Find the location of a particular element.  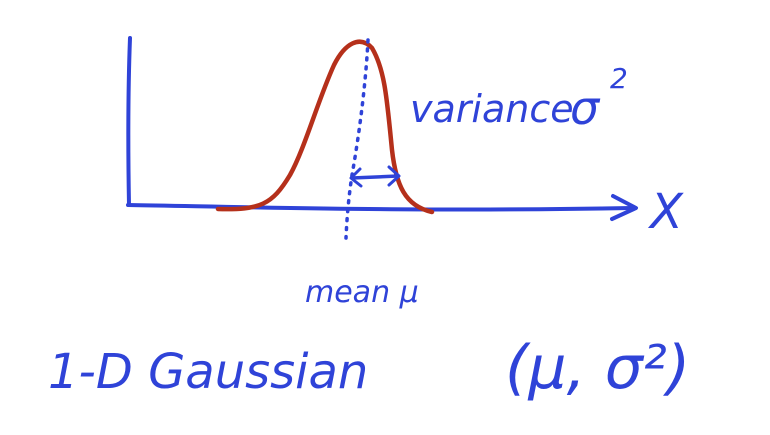

mean-line is located at coordinates (357, 139).